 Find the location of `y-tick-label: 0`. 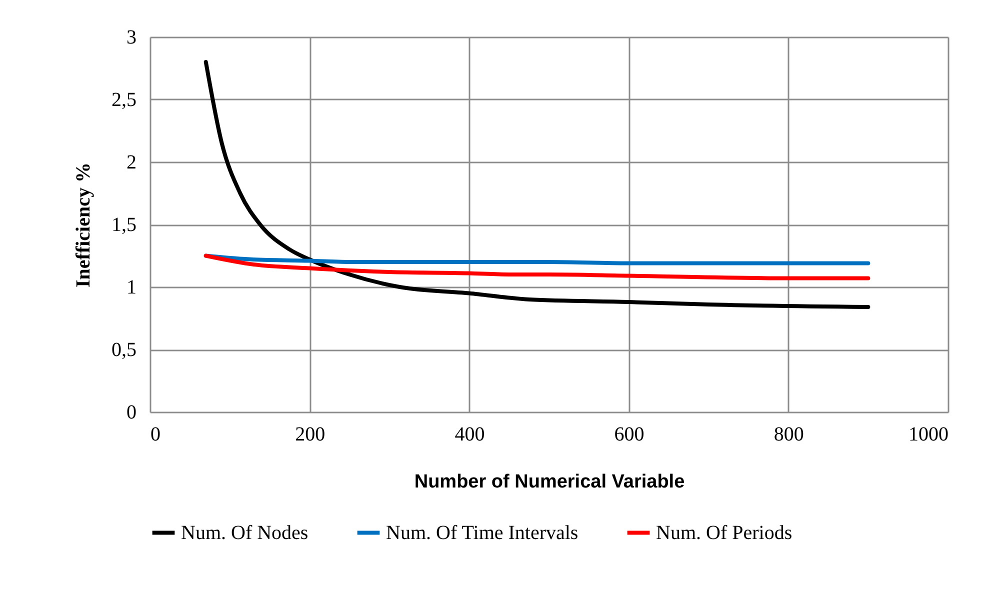

y-tick-label: 0 is located at coordinates (131, 413).